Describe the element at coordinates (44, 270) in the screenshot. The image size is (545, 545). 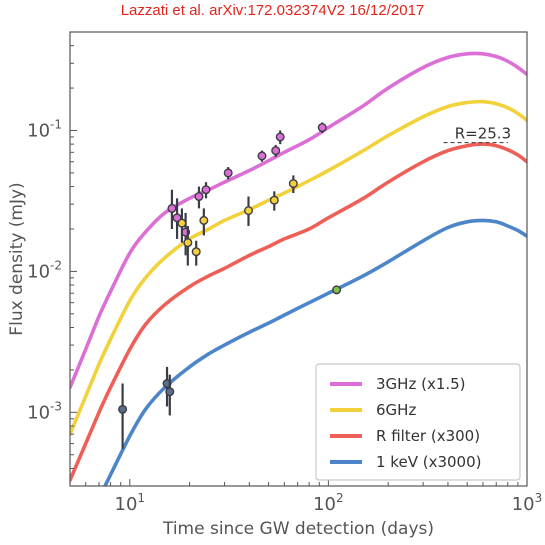
I see `y-tick-label: 10⁻²` at that location.